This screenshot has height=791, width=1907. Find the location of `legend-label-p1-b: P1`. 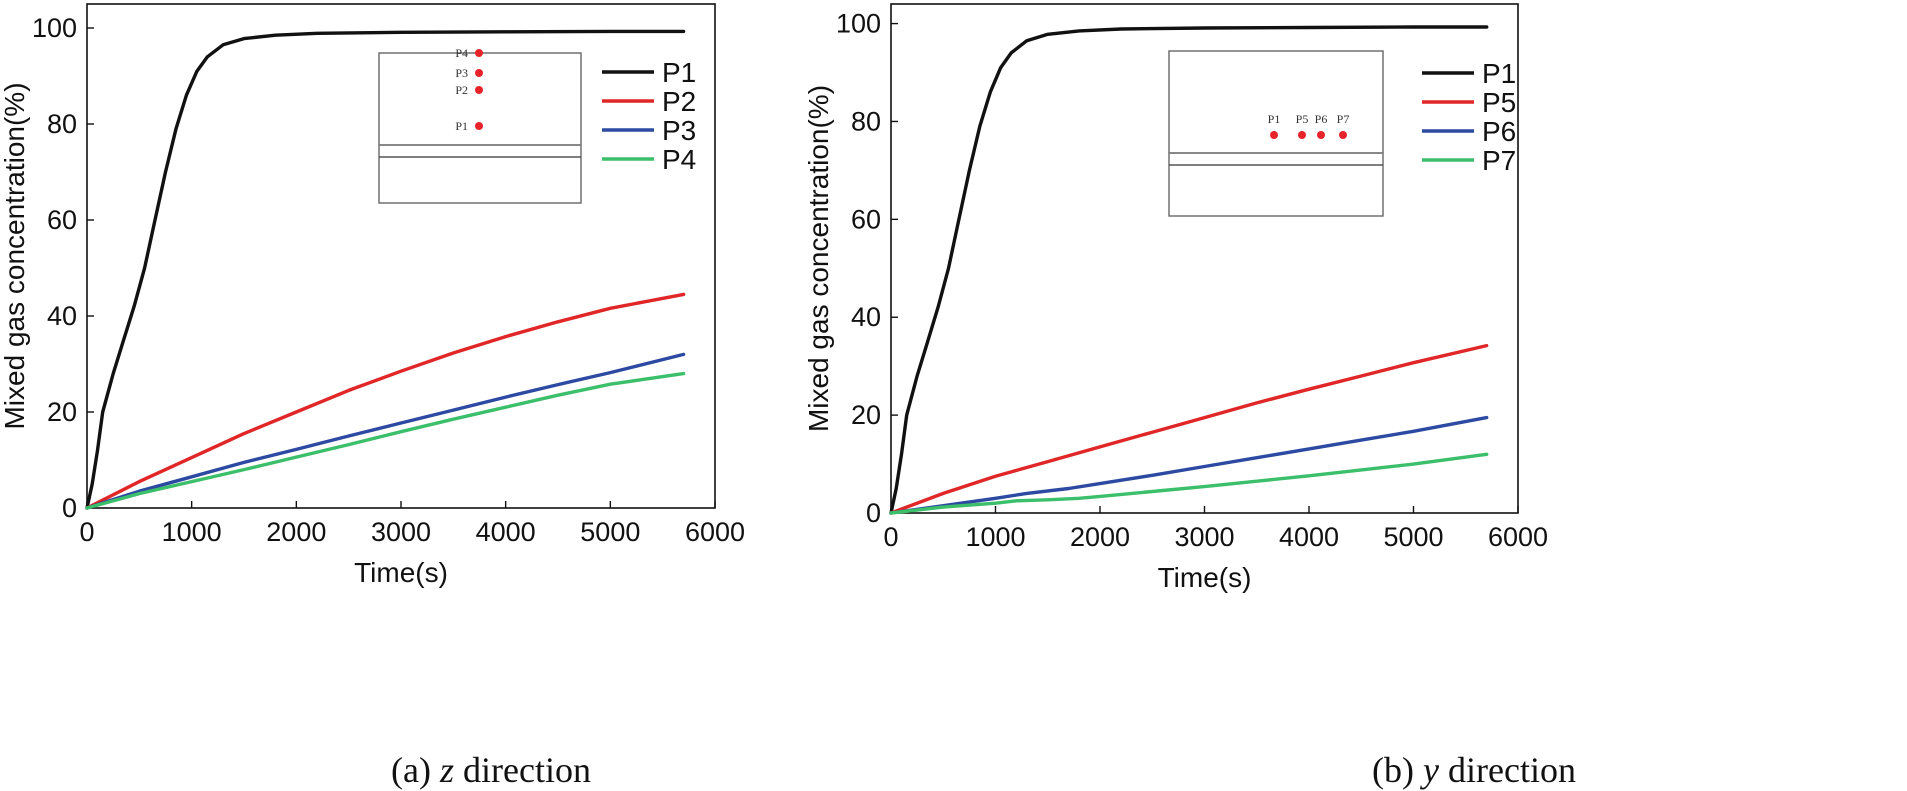

legend-label-p1-b: P1 is located at coordinates (1499, 73).